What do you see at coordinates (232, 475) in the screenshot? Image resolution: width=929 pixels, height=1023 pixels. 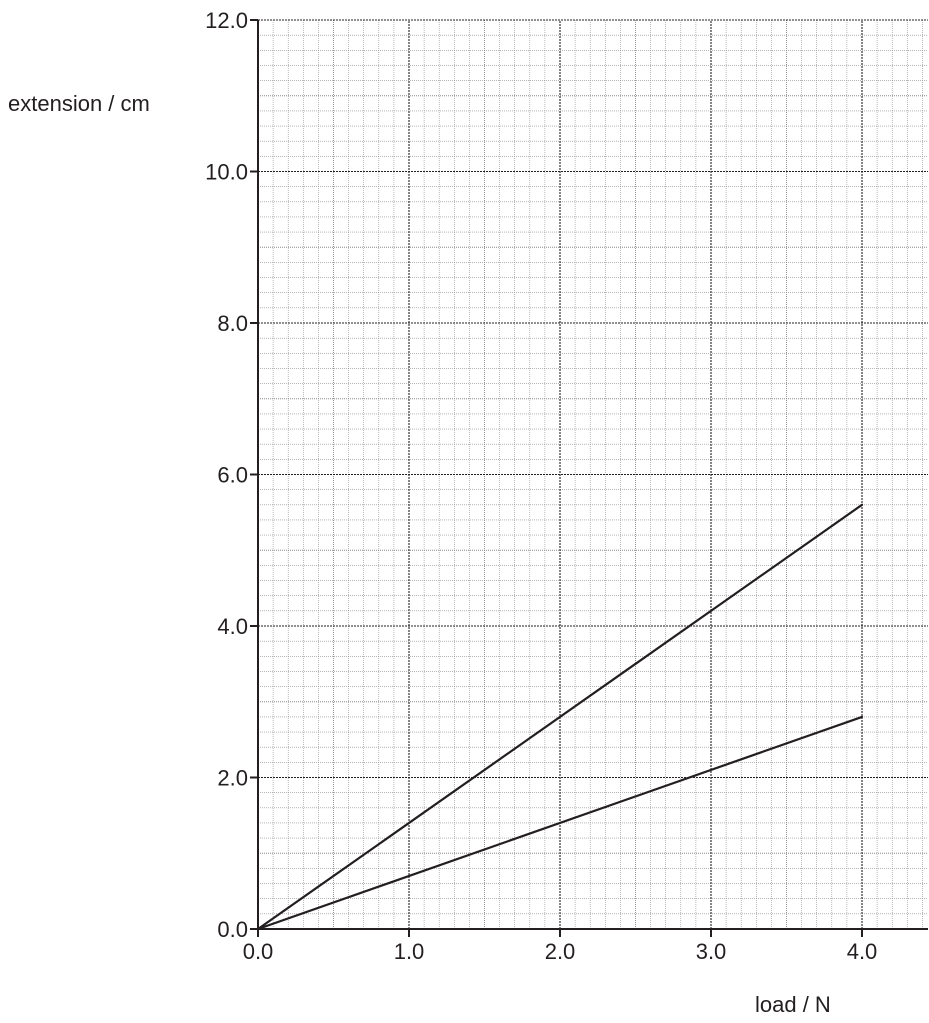 I see `y-tick-label: 6.0` at bounding box center [232, 475].